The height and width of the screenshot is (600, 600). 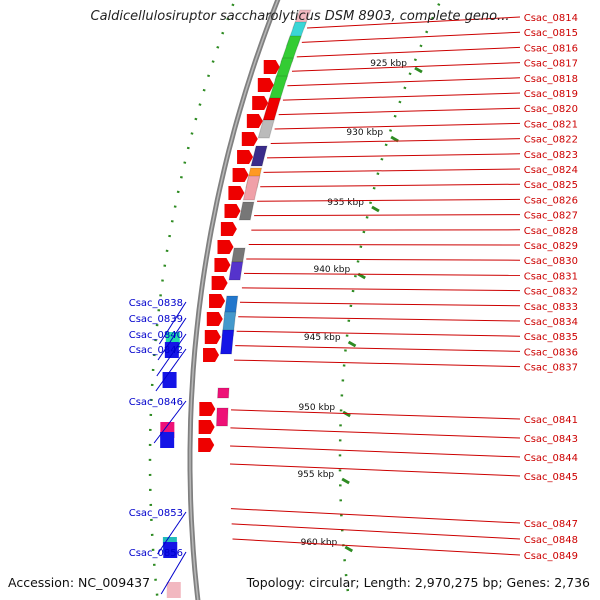 What do you see at coordinates (79, 582) in the screenshot?
I see `accession-label: Accession: NC_009437` at bounding box center [79, 582].